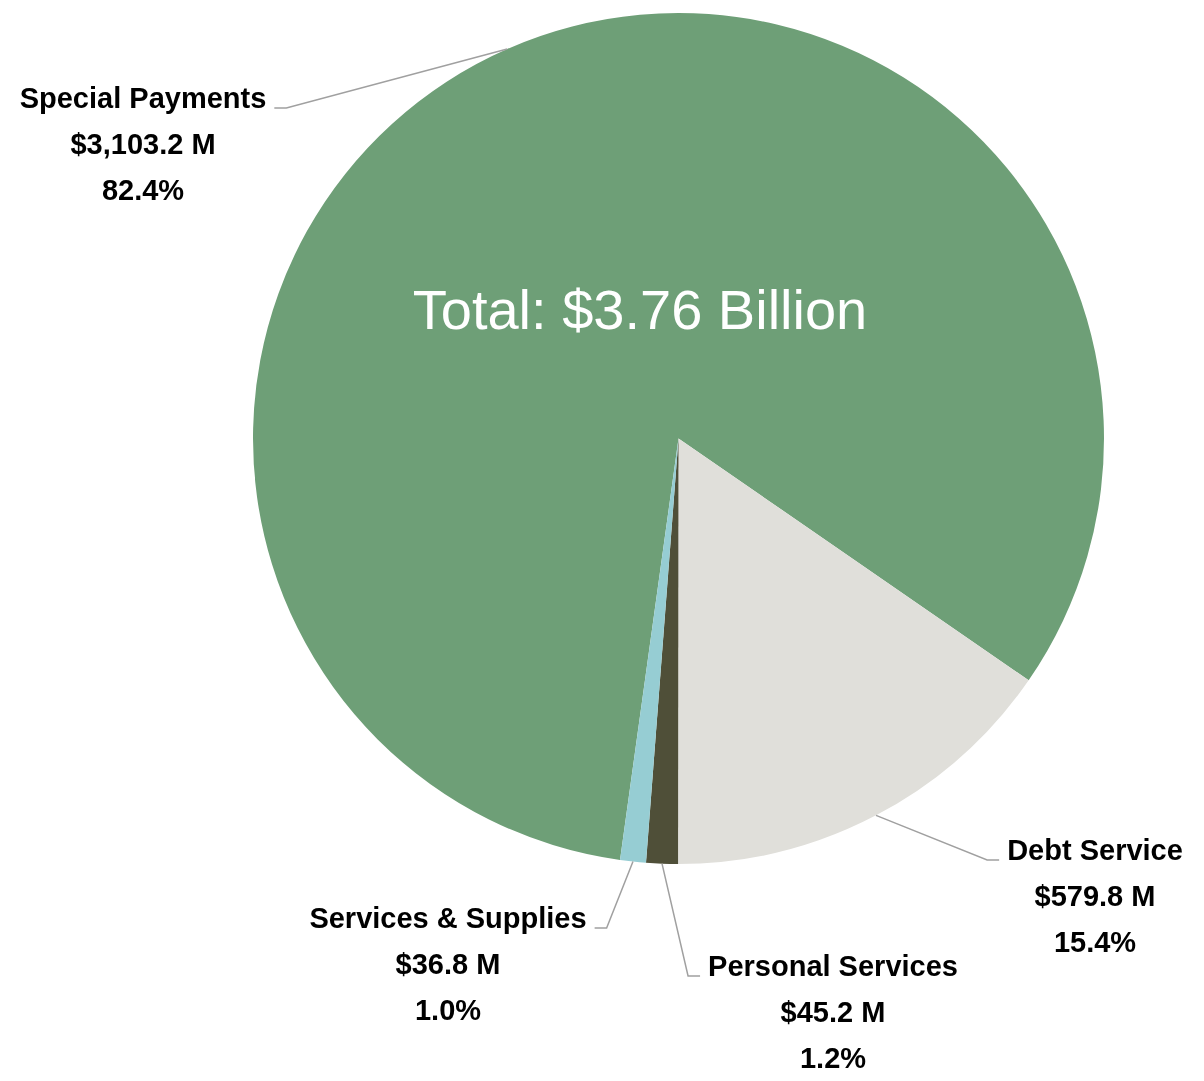  What do you see at coordinates (1095, 919) in the screenshot?
I see `data-label: $579.8 M 15.4%` at bounding box center [1095, 919].